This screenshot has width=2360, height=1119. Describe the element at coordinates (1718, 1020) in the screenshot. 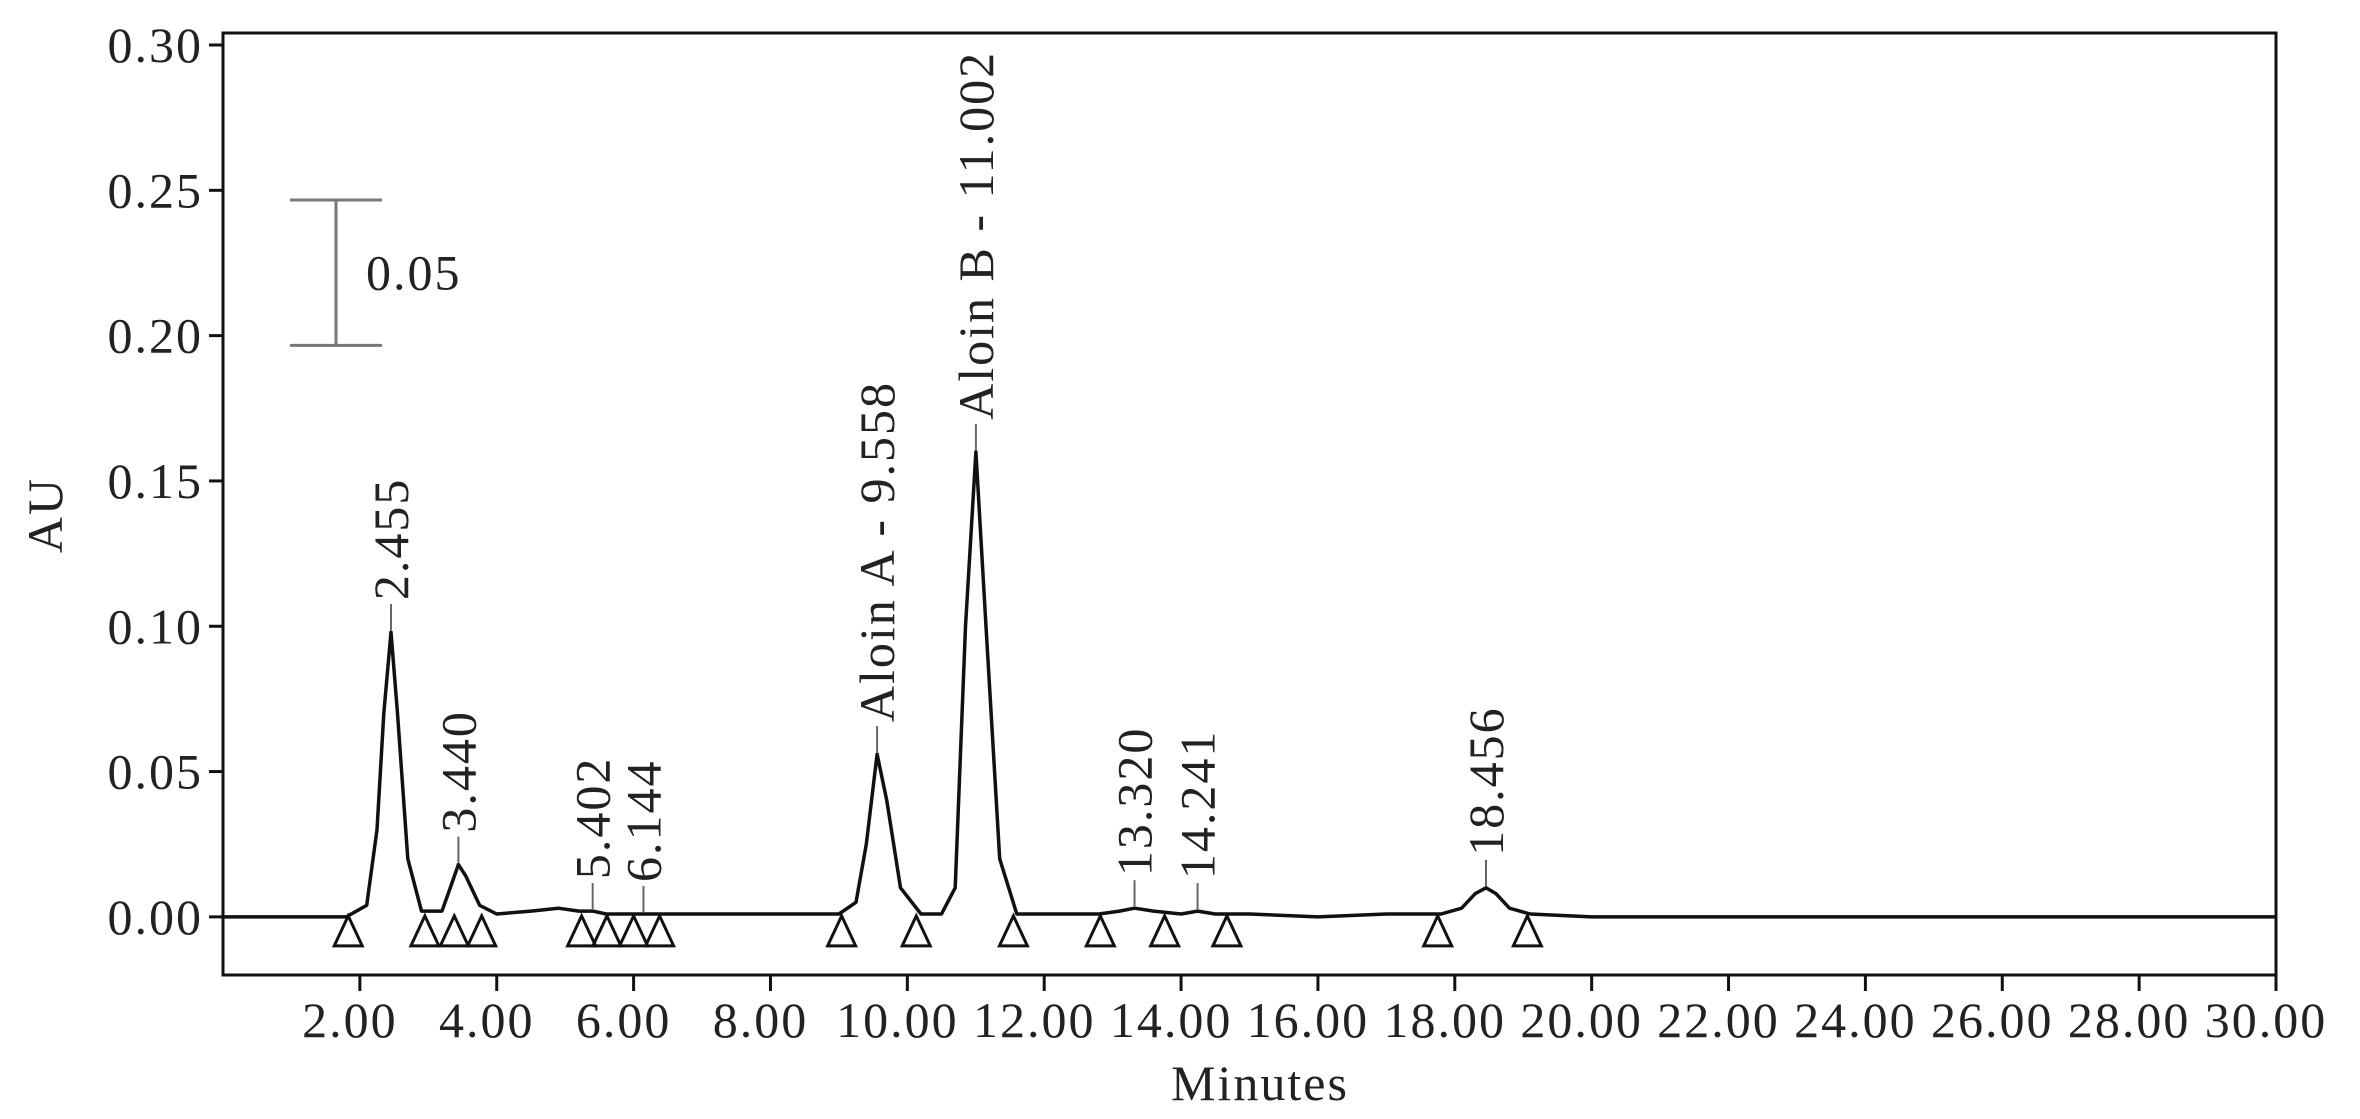

I see `x-tick-label: 22.00` at that location.